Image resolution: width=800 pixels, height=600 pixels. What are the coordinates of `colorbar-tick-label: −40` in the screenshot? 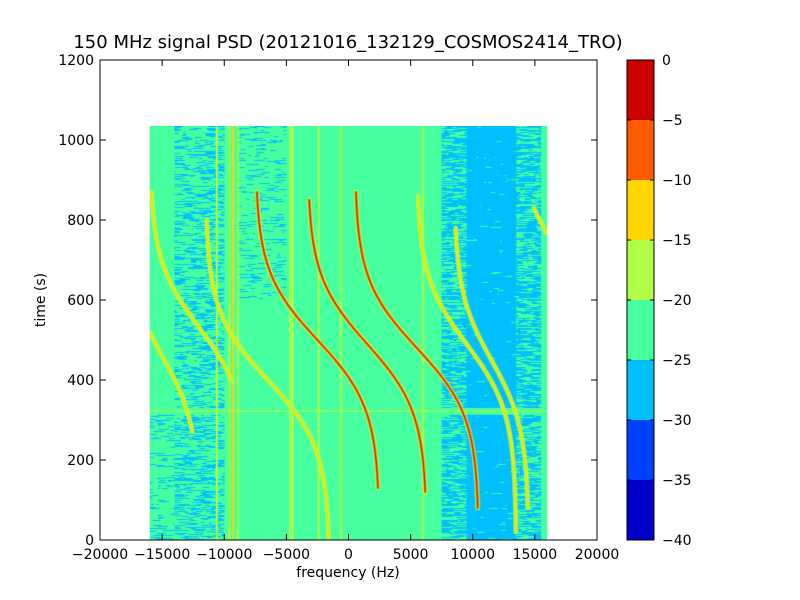 It's located at (677, 541).